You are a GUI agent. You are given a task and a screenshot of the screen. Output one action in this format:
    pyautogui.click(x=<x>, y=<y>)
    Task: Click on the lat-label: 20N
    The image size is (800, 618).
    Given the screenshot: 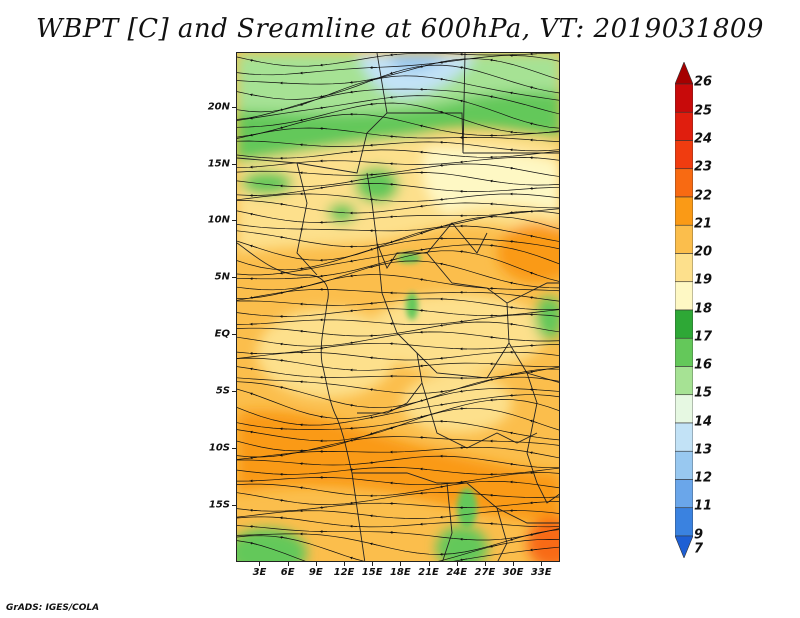 What is the action you would take?
    pyautogui.click(x=218, y=107)
    